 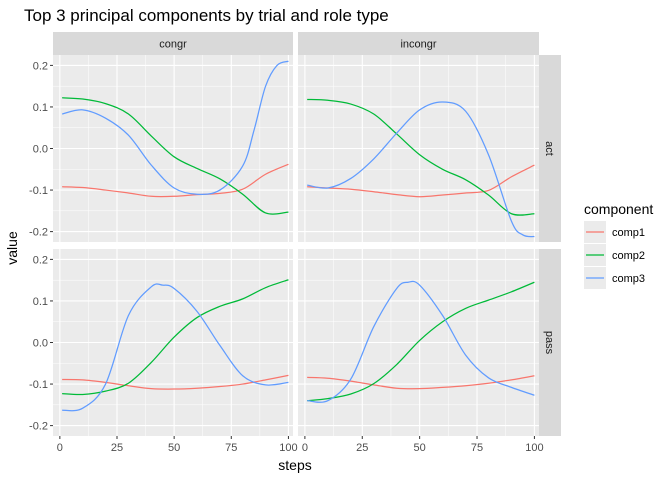 I want to click on legend-label-comp2: comp2, so click(x=628, y=256).